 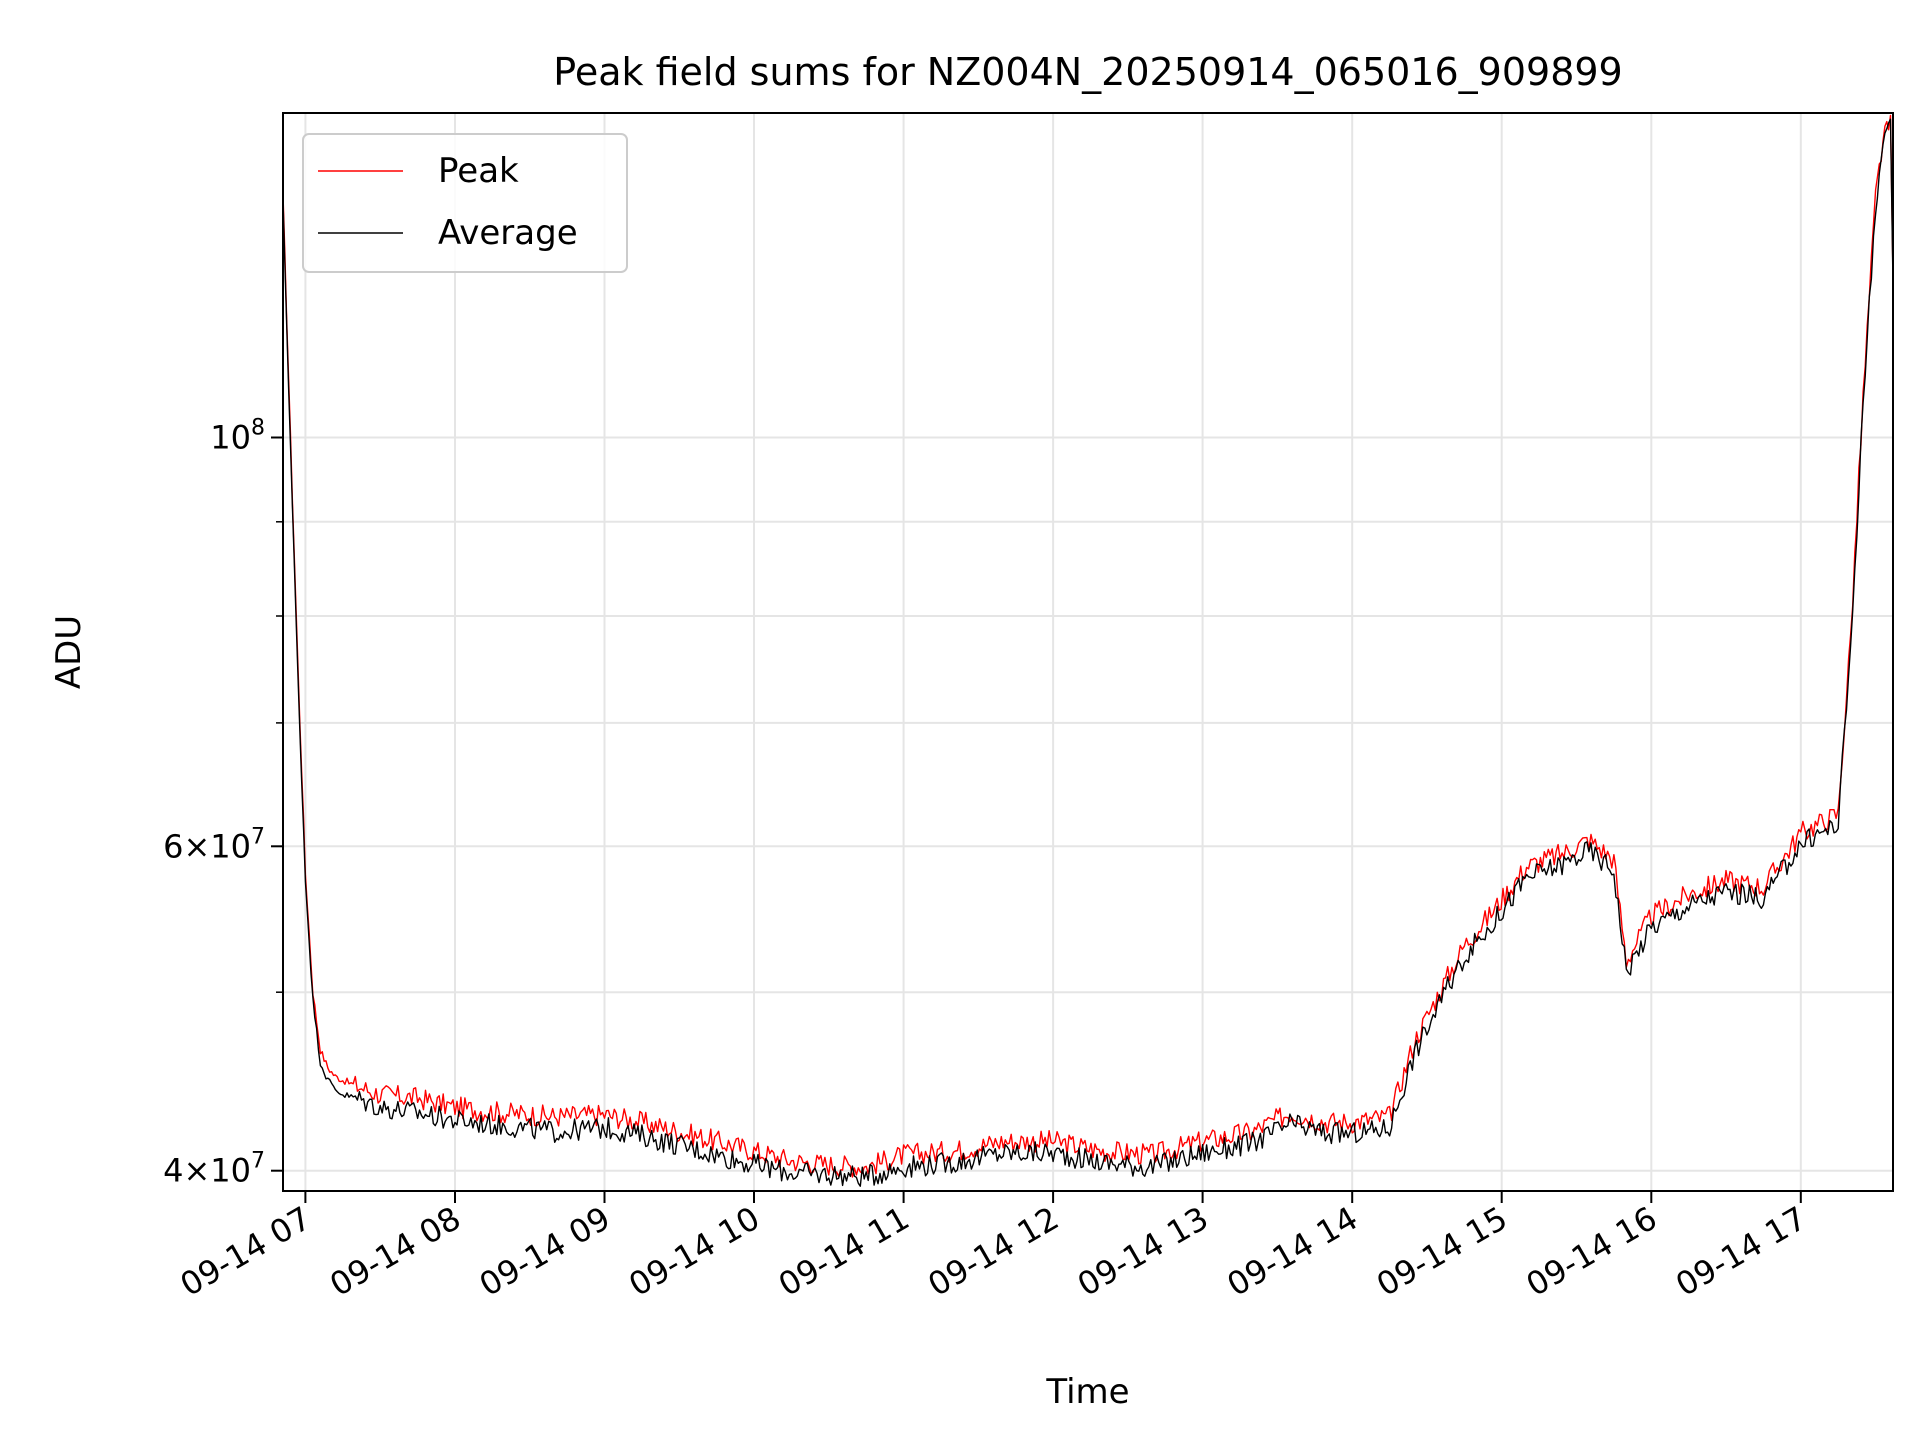 I want to click on y-axis-label: ADU, so click(x=69, y=652).